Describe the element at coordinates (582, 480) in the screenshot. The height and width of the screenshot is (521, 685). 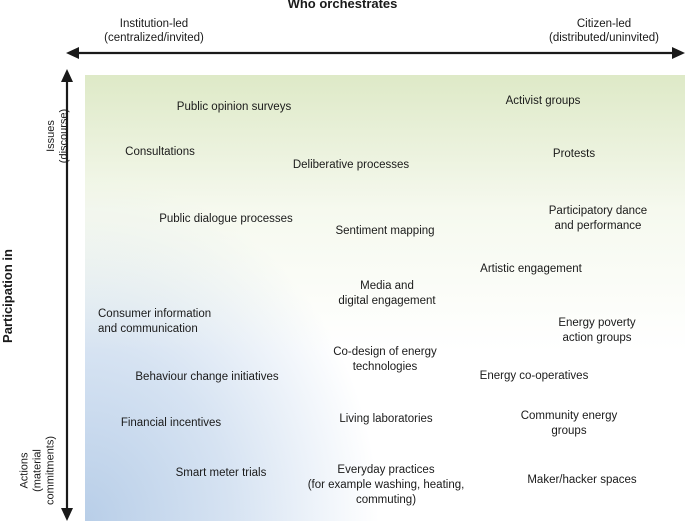
I see `label-maker-hacker-spaces: Maker/hacker spaces` at that location.